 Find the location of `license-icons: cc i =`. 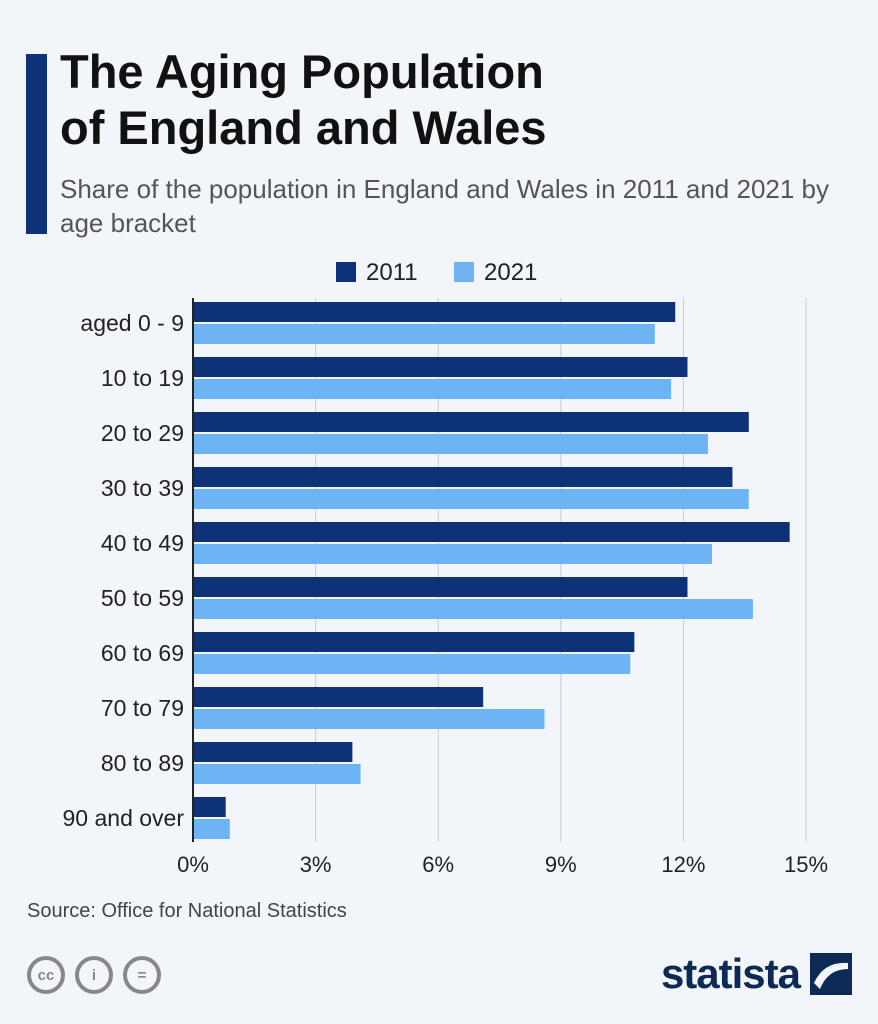

license-icons: cc i = is located at coordinates (94, 975).